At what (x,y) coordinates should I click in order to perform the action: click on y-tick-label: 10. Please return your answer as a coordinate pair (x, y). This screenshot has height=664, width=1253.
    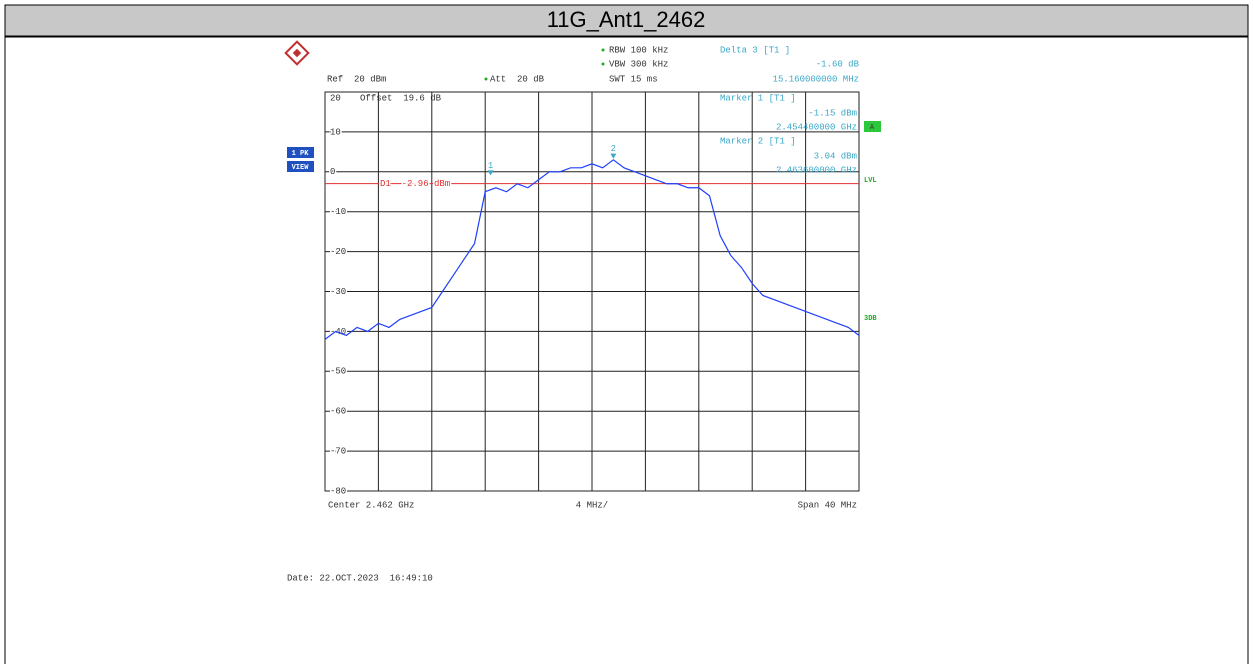
    Looking at the image, I should click on (335, 132).